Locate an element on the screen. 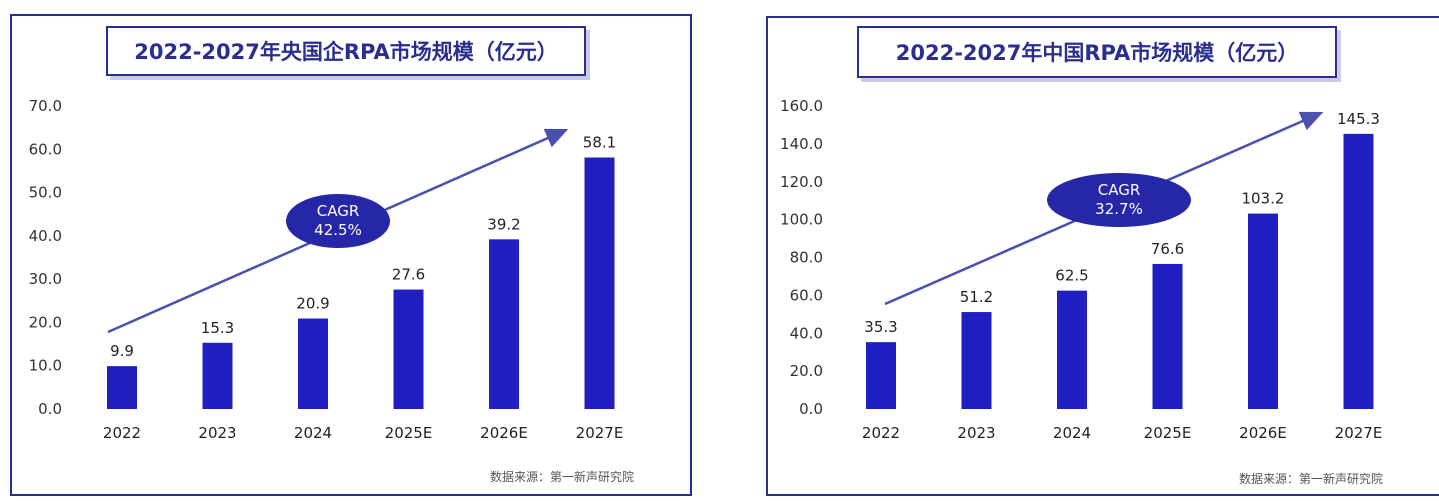 The width and height of the screenshot is (1439, 501). cagr-value: 42.5% is located at coordinates (338, 230).